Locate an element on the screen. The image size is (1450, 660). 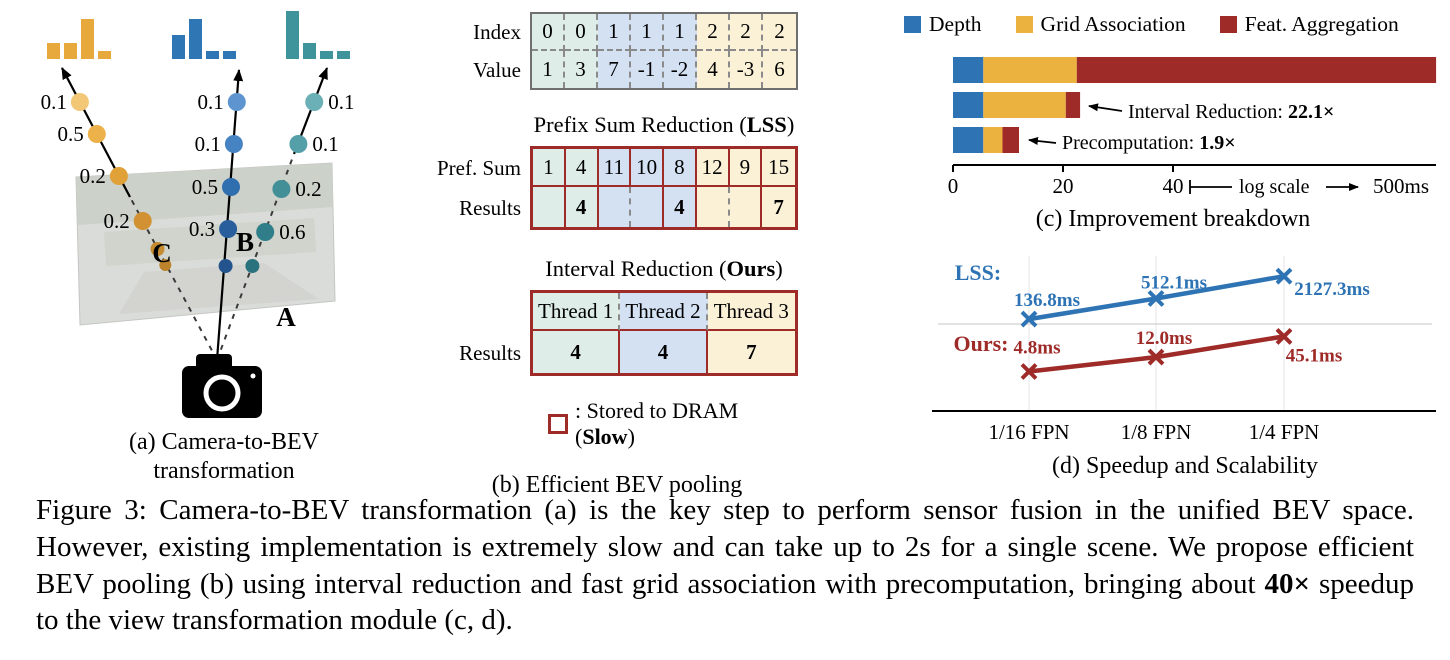
camera-icon is located at coordinates (222, 386).